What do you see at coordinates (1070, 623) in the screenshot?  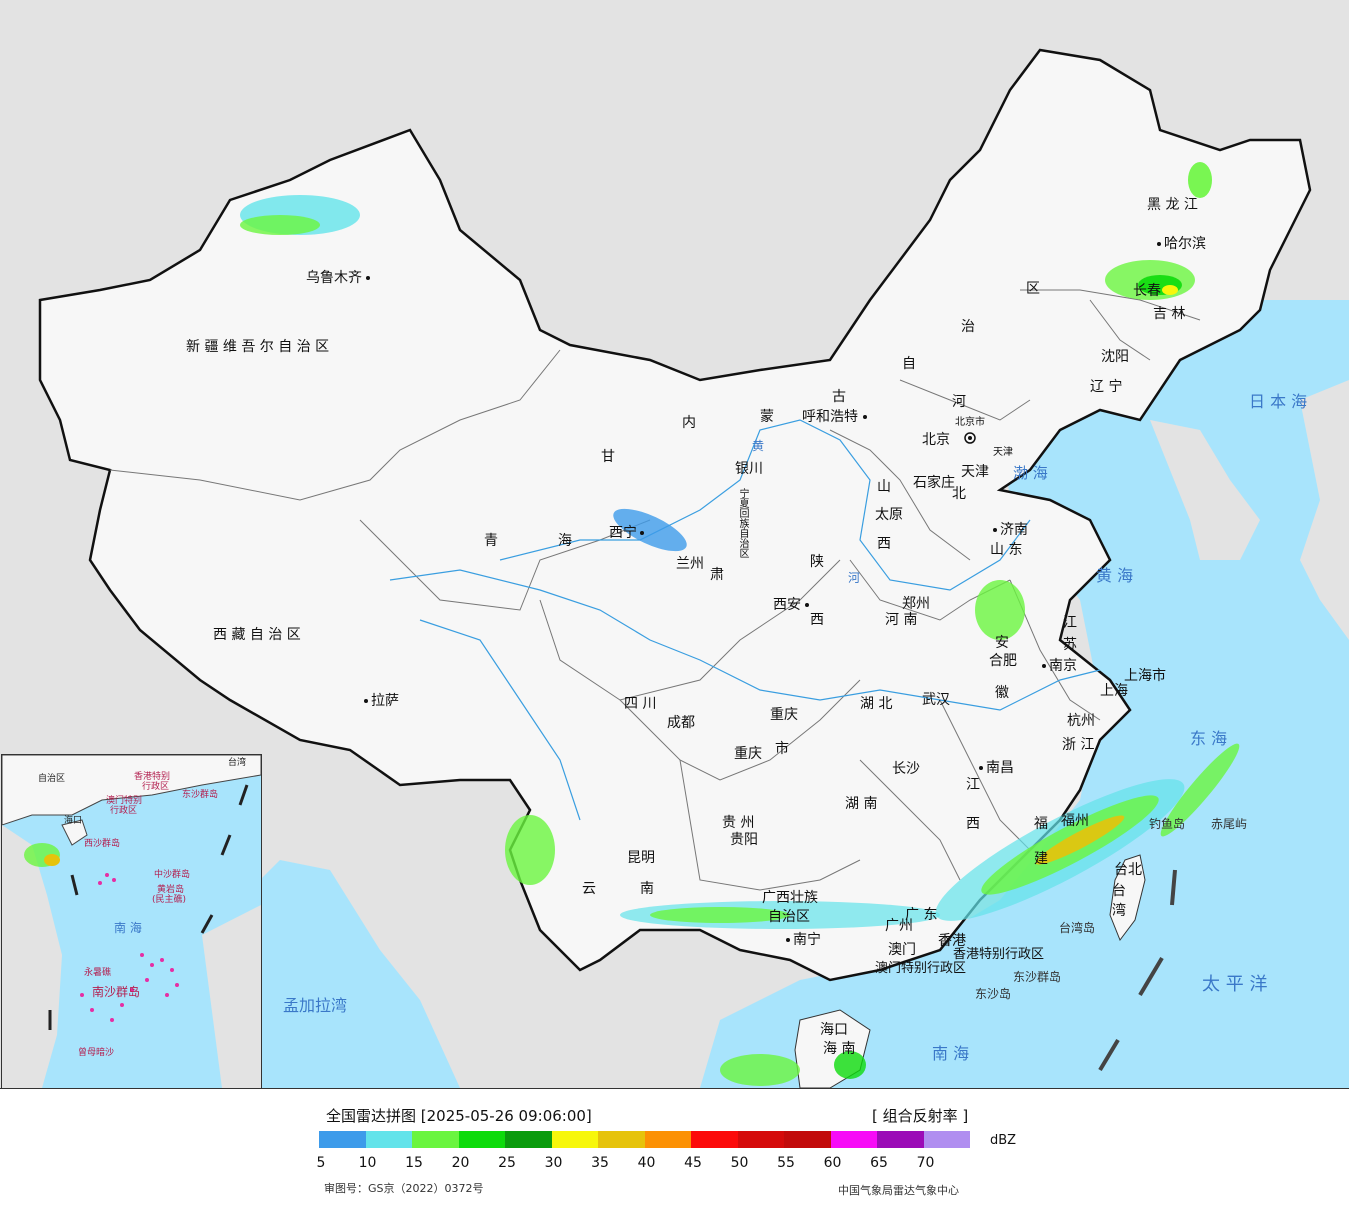 I see `label-jiangsu-1: 江` at bounding box center [1070, 623].